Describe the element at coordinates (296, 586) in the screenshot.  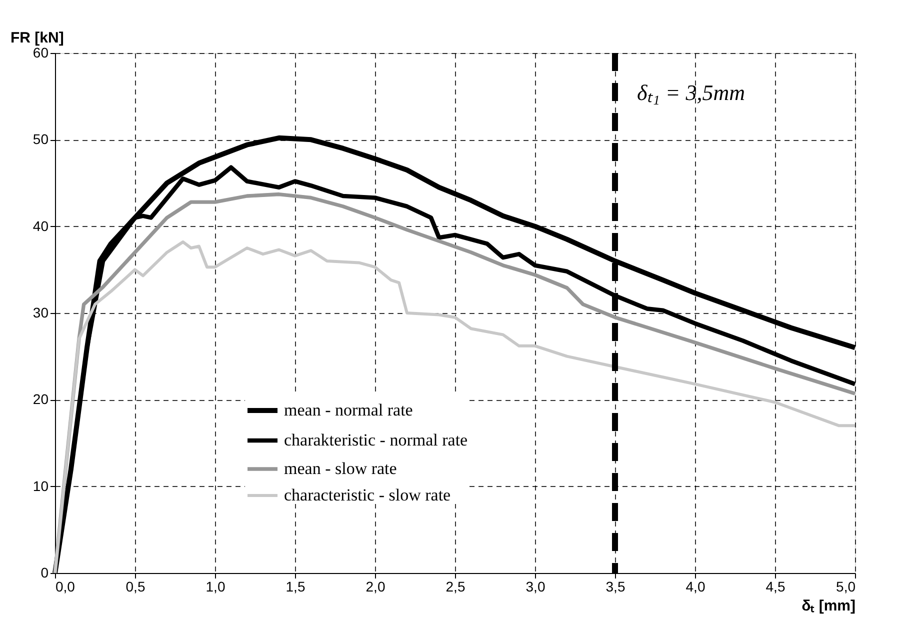
I see `x-tick-label: 1,5` at that location.